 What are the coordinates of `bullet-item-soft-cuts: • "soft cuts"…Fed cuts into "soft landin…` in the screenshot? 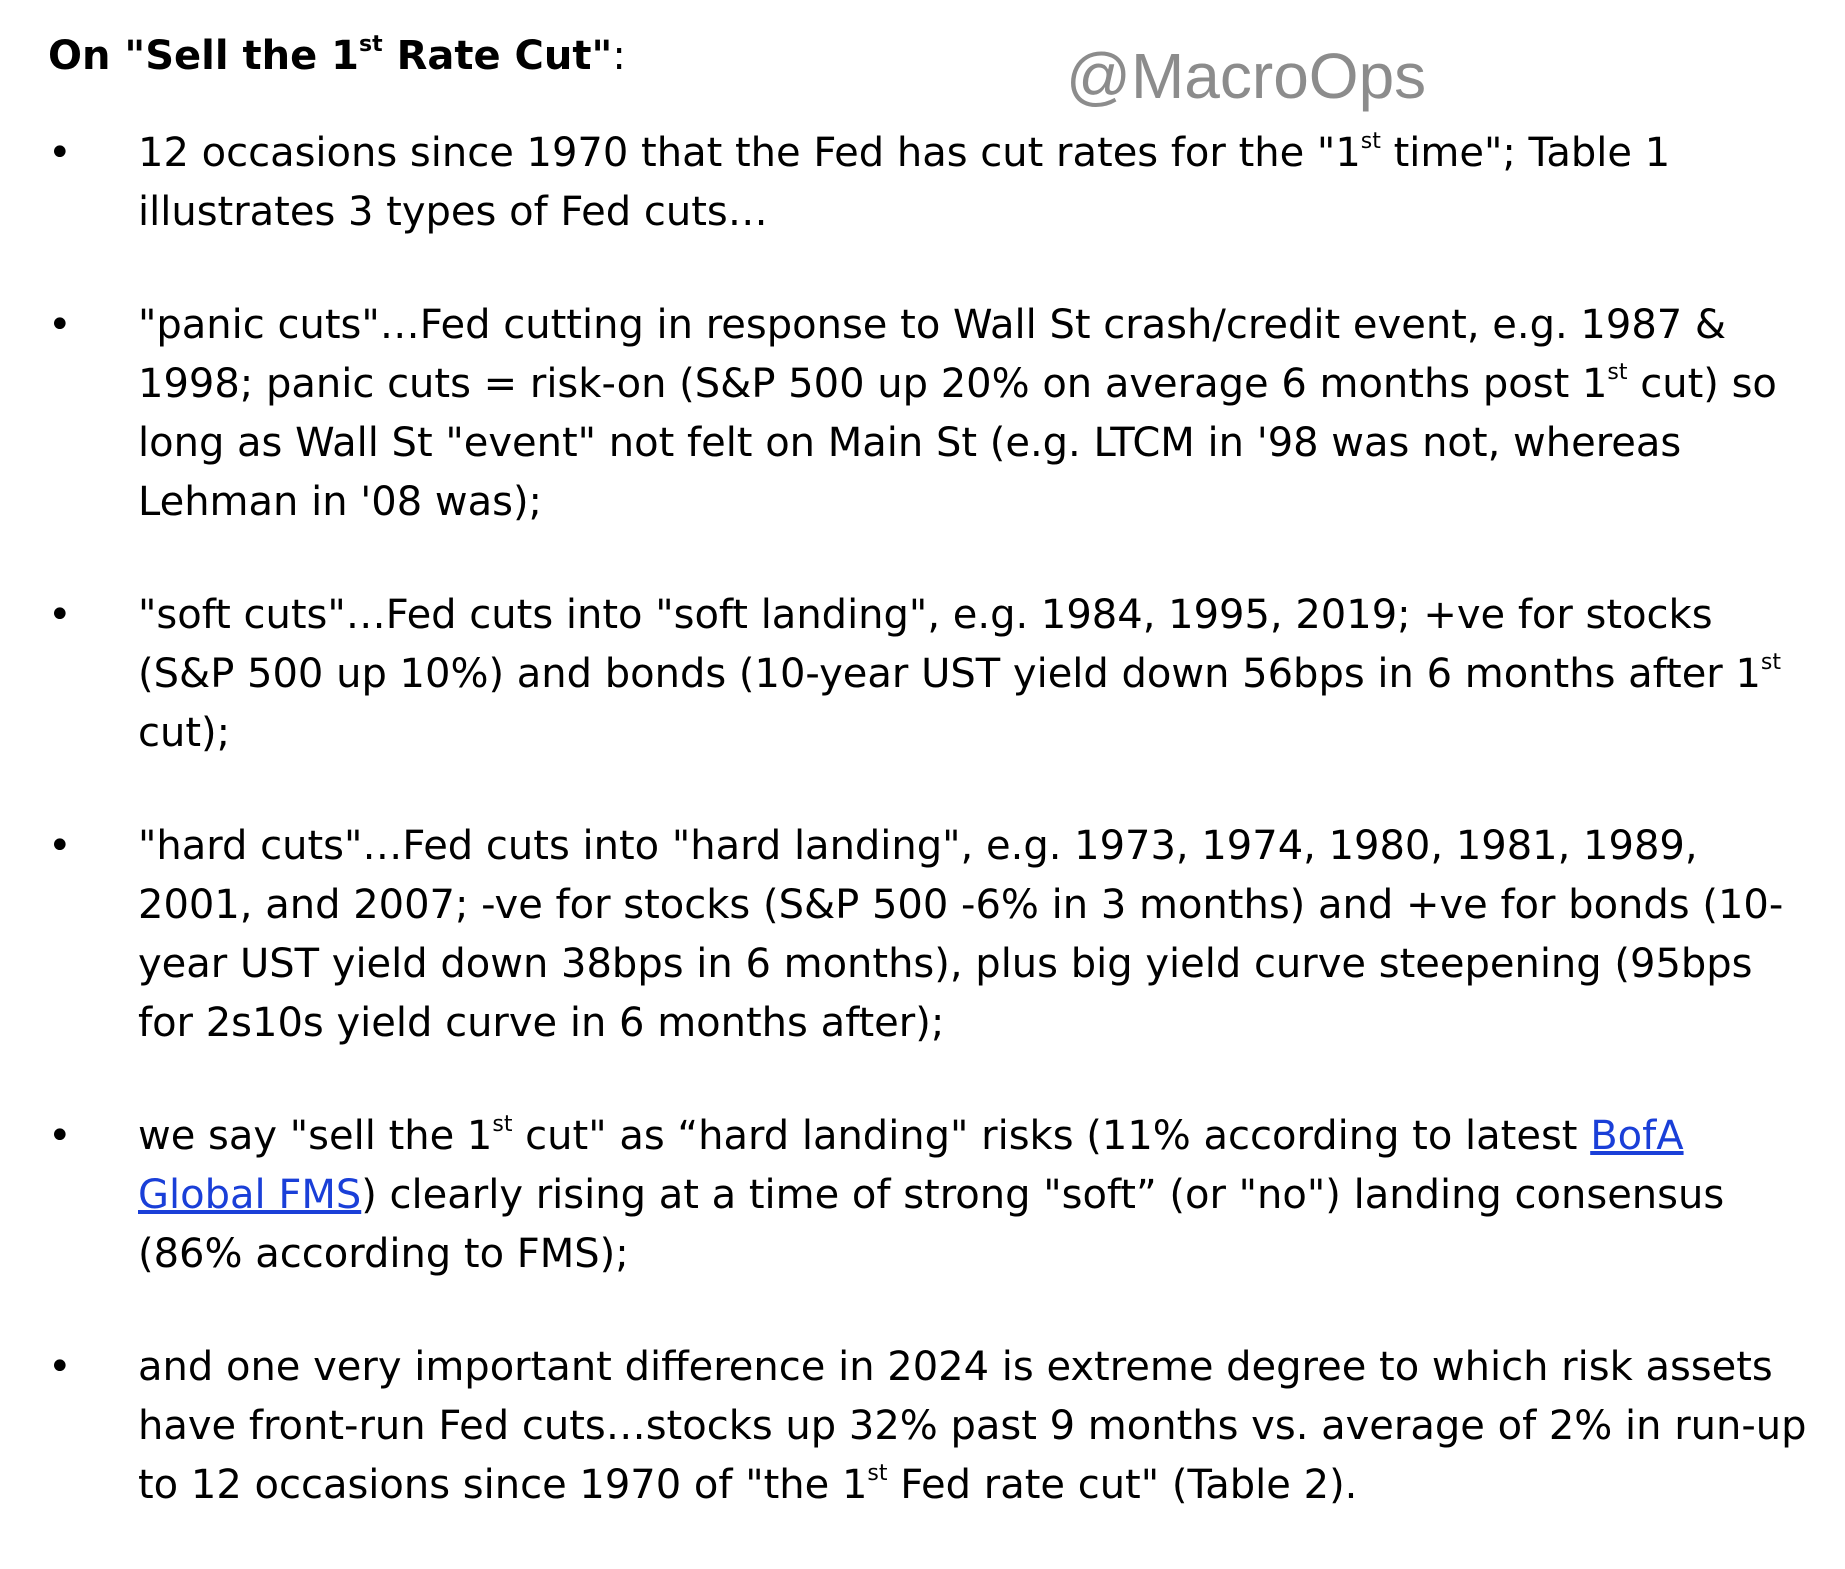 It's located at (905, 674).